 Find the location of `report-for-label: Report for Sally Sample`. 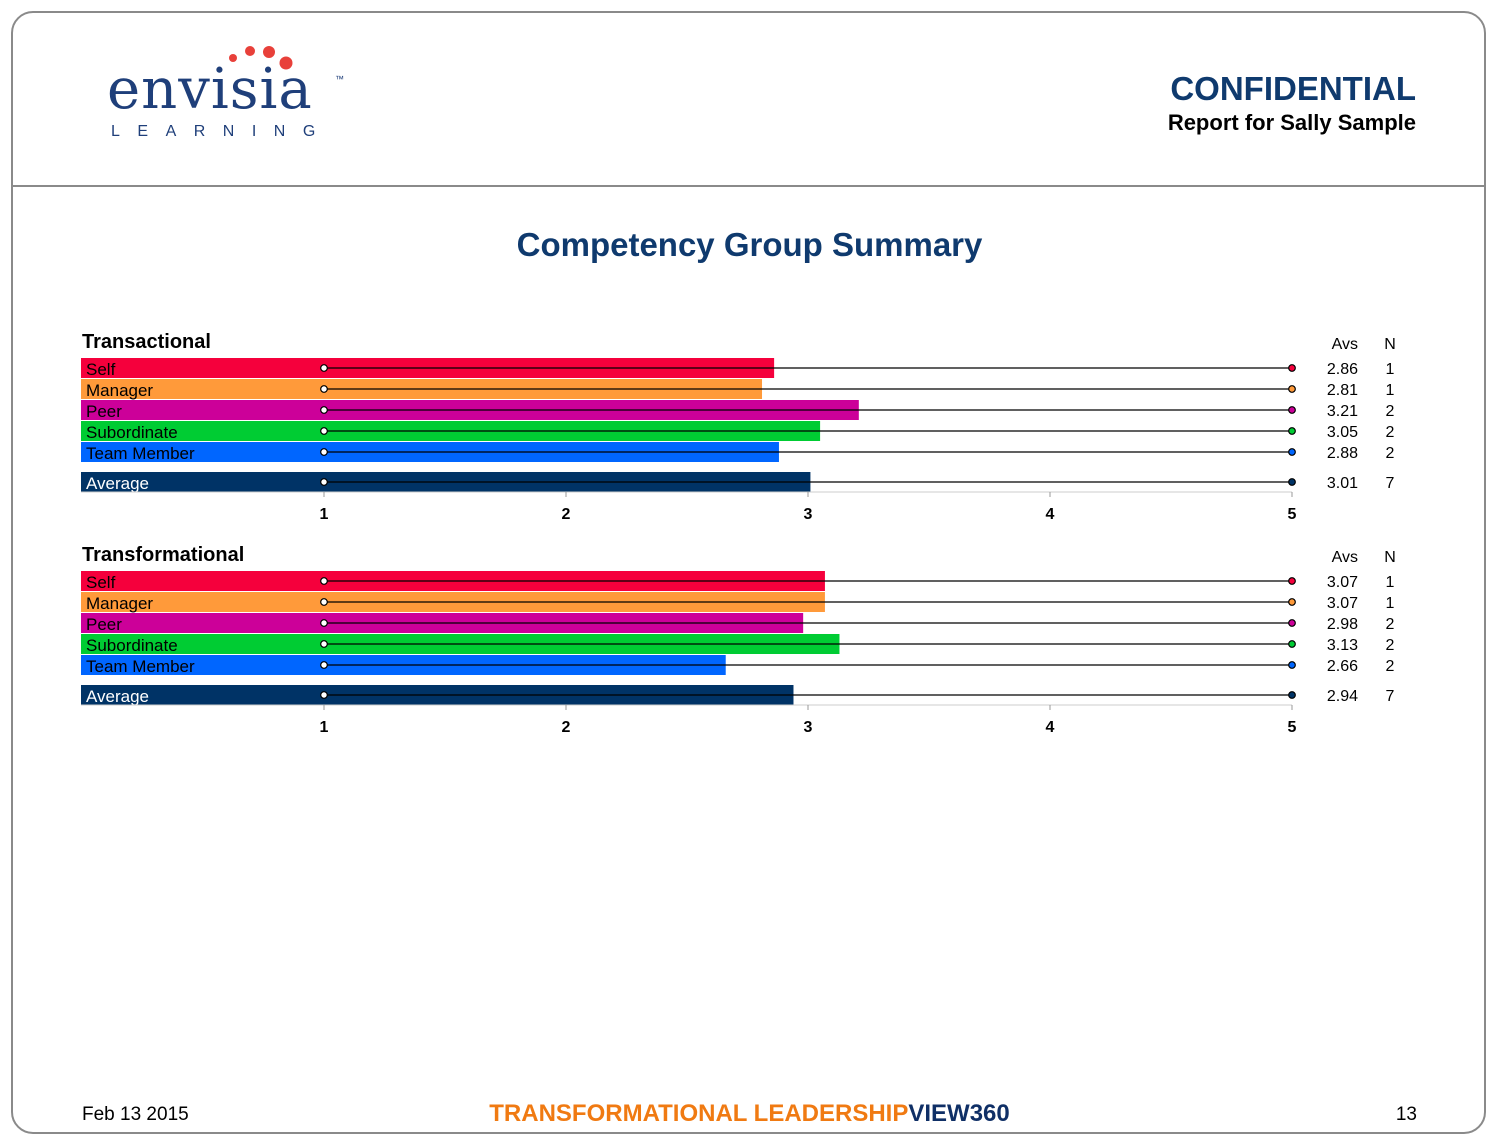

report-for-label: Report for Sally Sample is located at coordinates (1291, 122).